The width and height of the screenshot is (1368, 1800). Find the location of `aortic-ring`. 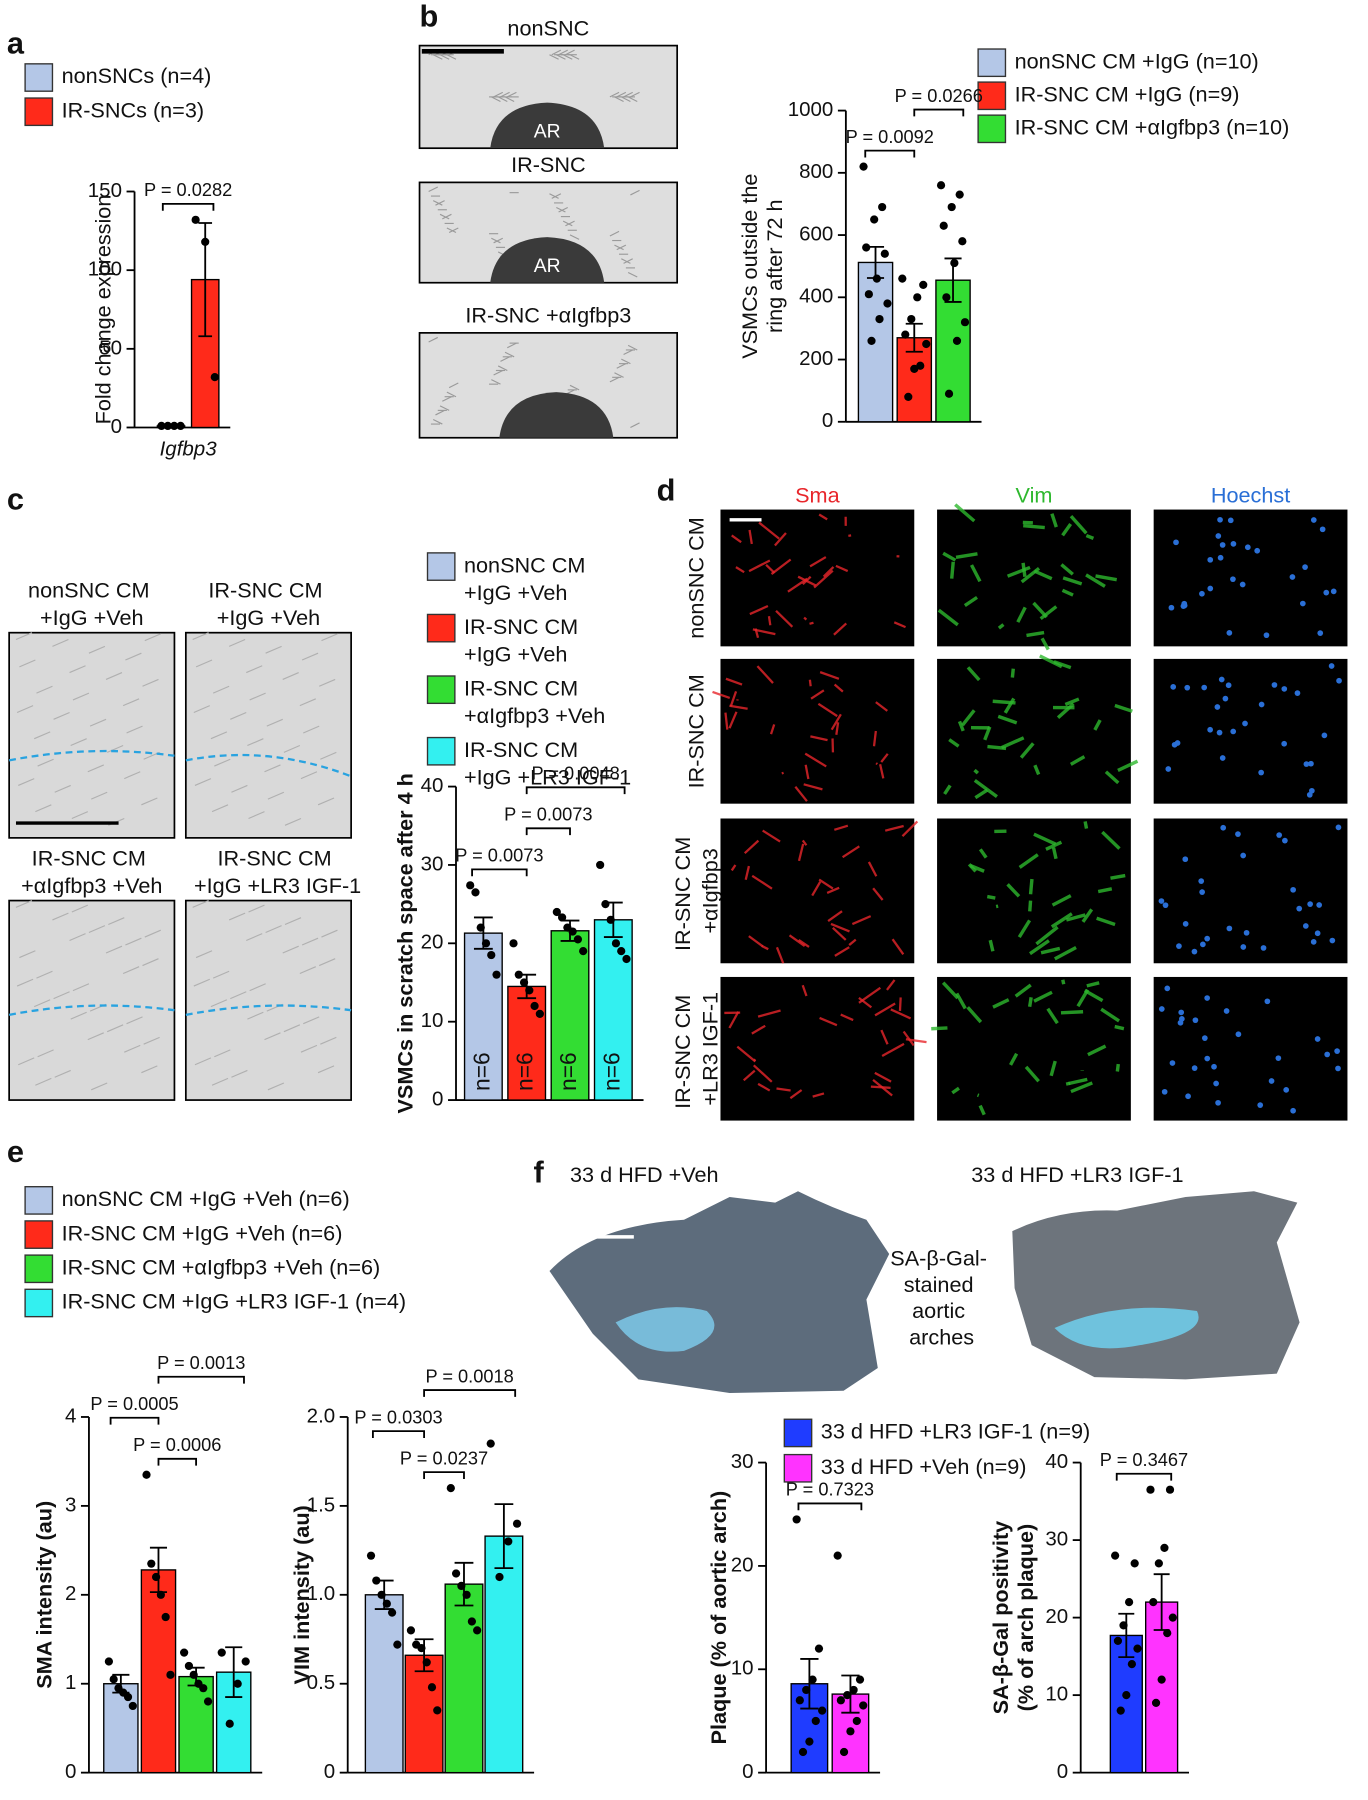

aortic-ring is located at coordinates (547, 260).